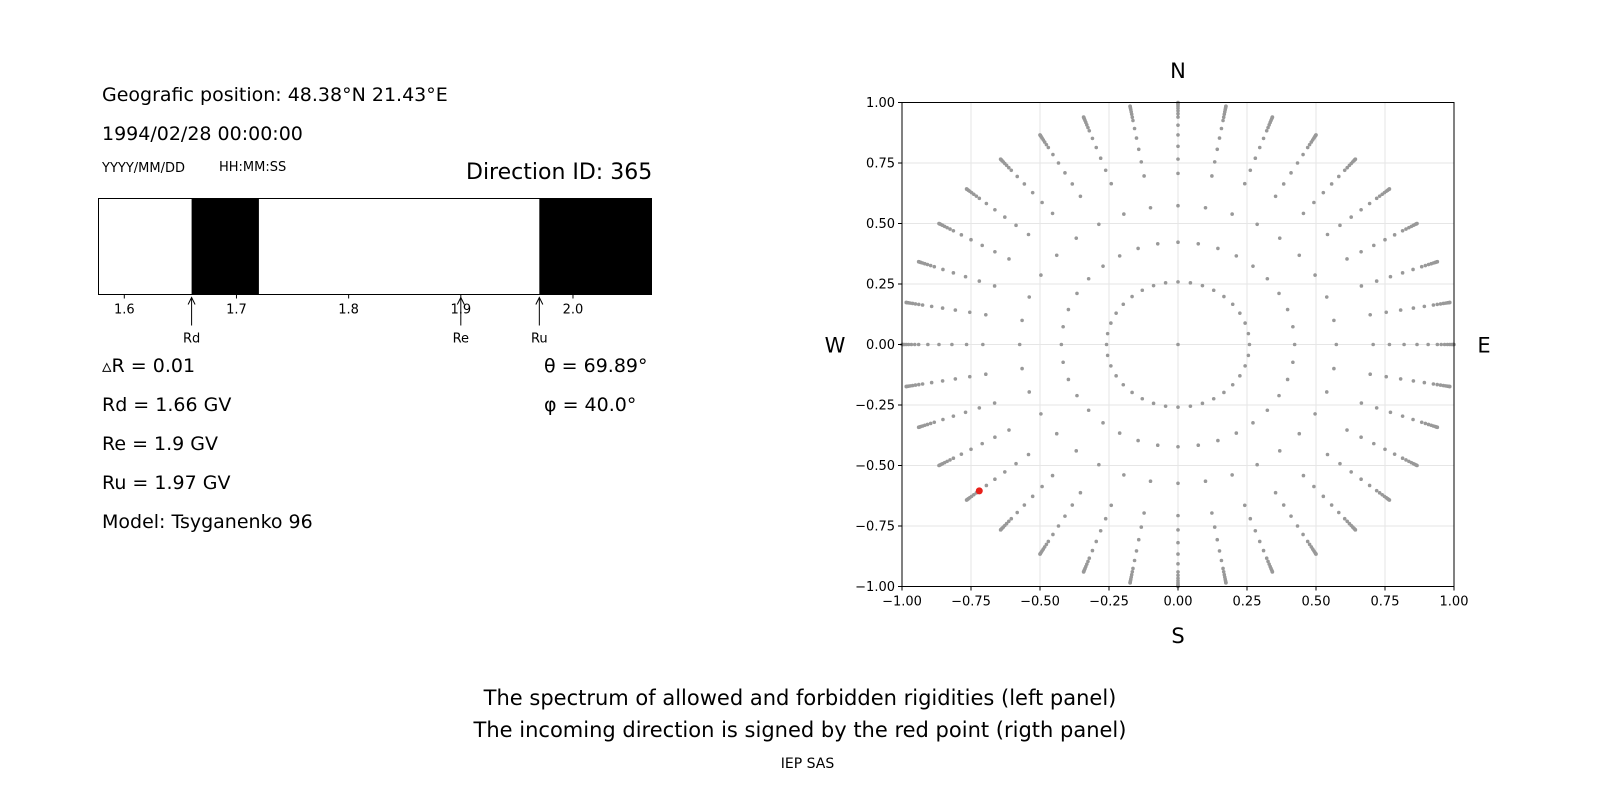 The height and width of the screenshot is (800, 1600). What do you see at coordinates (236, 310) in the screenshot?
I see `spectrum-tick-label: 1.7` at bounding box center [236, 310].